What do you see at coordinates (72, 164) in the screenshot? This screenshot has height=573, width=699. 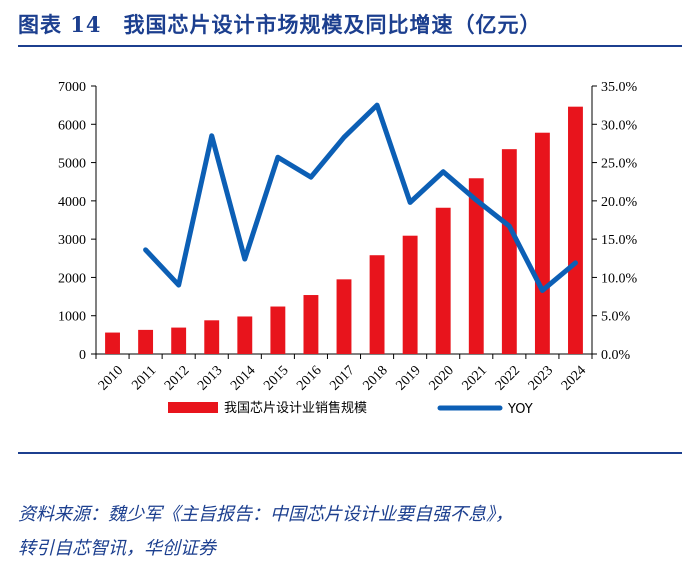 I see `y-left-tick-label: 5000` at bounding box center [72, 164].